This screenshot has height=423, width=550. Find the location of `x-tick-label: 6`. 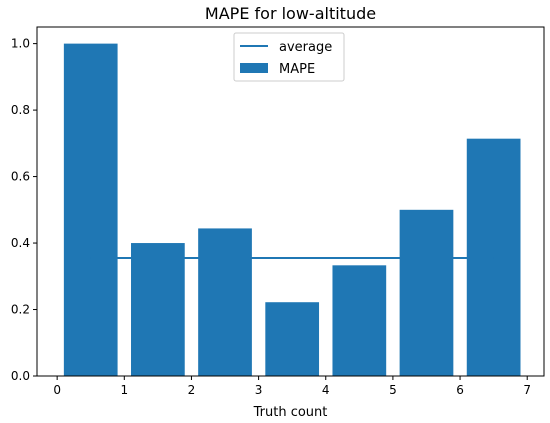

x-tick-label: 6 is located at coordinates (460, 390).